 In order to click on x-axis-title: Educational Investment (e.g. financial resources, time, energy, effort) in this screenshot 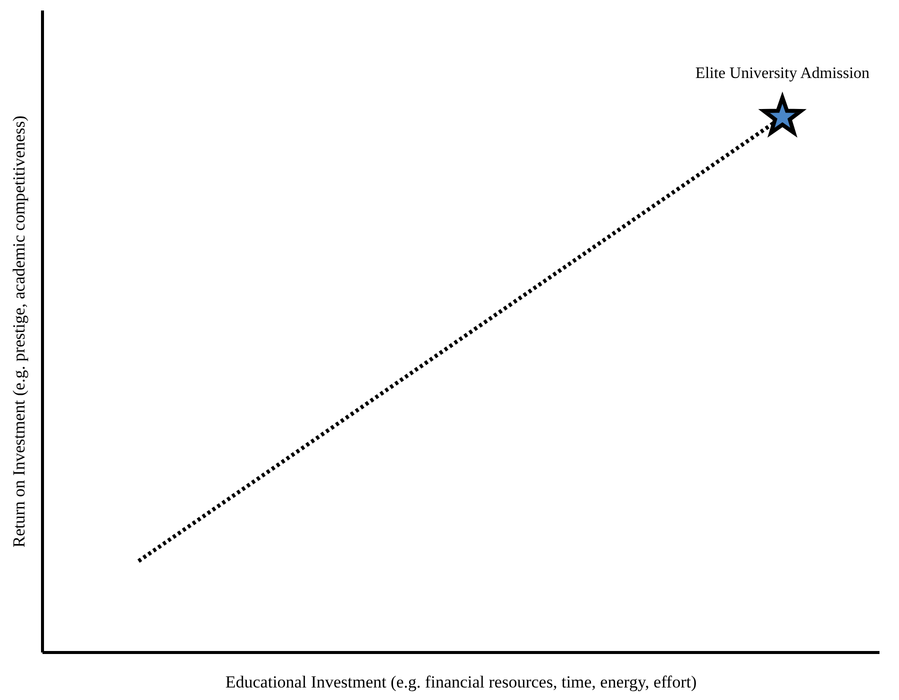, I will do `click(461, 682)`.